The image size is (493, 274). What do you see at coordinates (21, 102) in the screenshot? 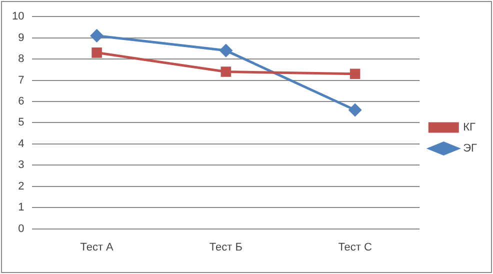
I see `y-tick-label: 6` at bounding box center [21, 102].